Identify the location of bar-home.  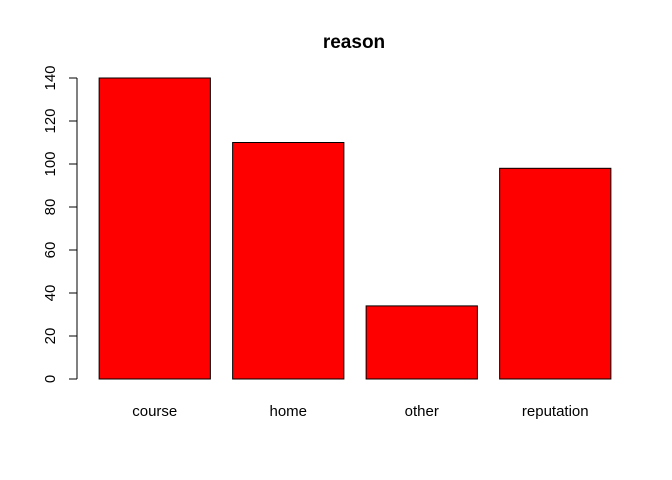
(288, 261).